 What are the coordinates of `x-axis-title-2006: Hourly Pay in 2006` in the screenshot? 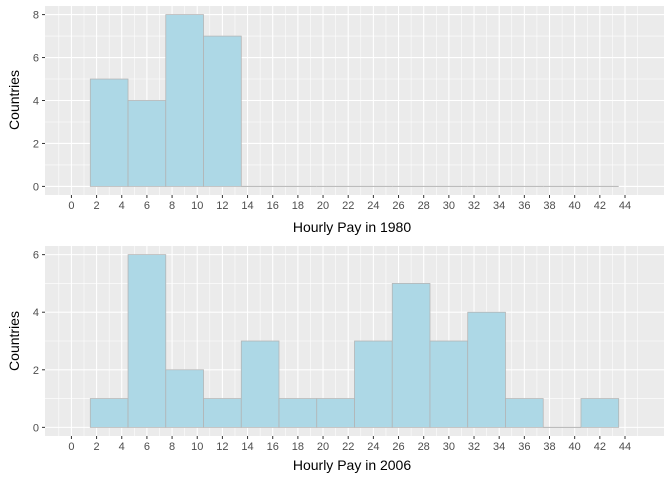 It's located at (352, 465).